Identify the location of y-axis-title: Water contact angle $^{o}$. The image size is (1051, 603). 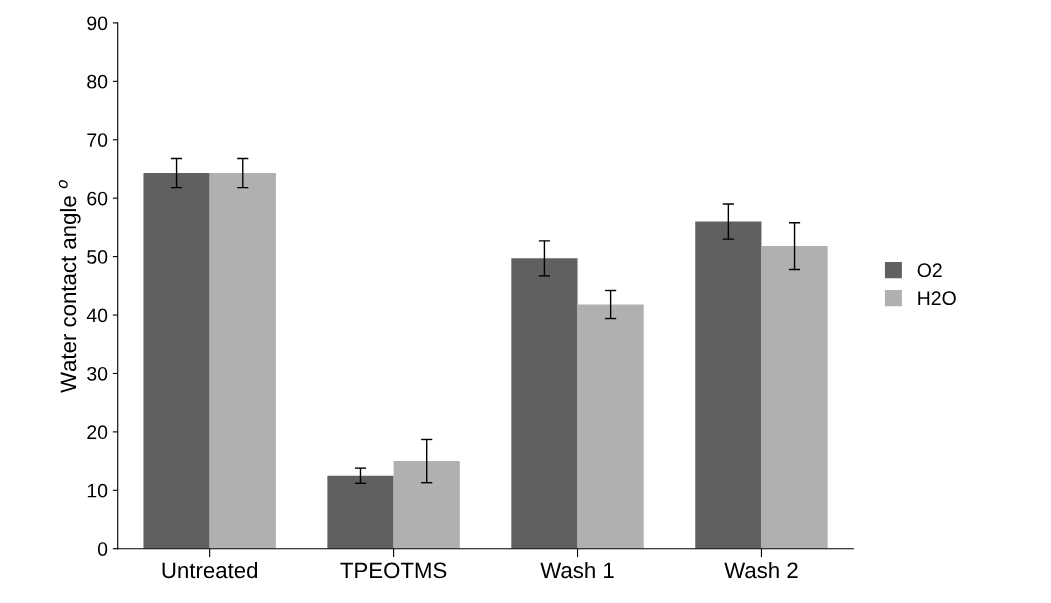
(69, 286).